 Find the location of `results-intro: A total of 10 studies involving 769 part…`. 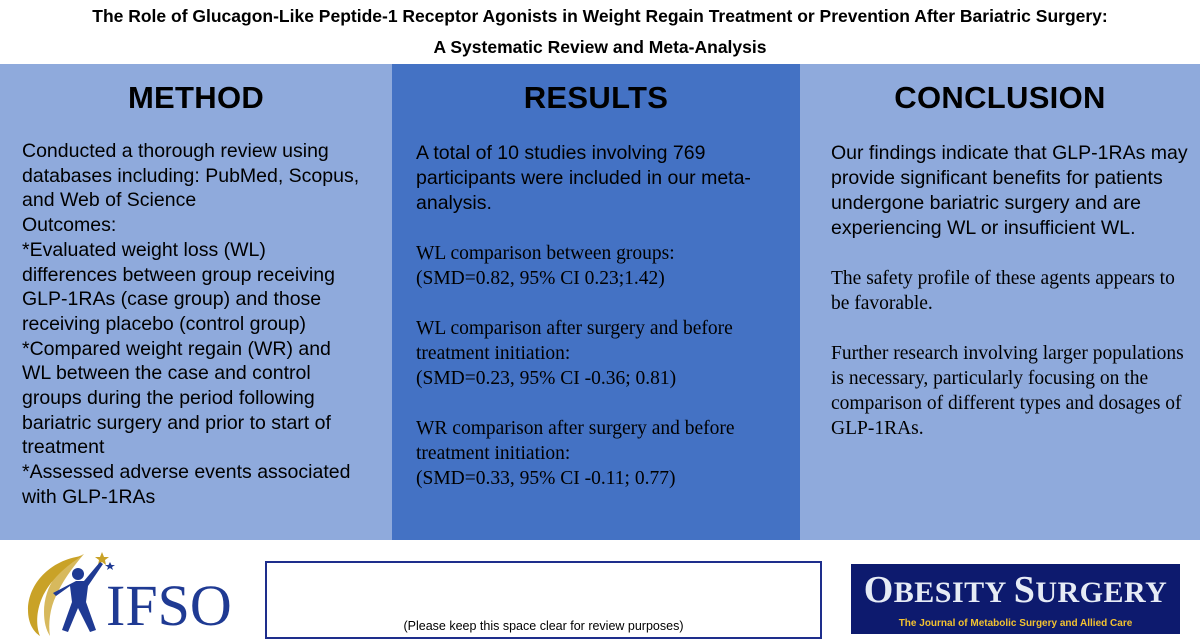

results-intro: A total of 10 studies involving 769 part… is located at coordinates (583, 178).